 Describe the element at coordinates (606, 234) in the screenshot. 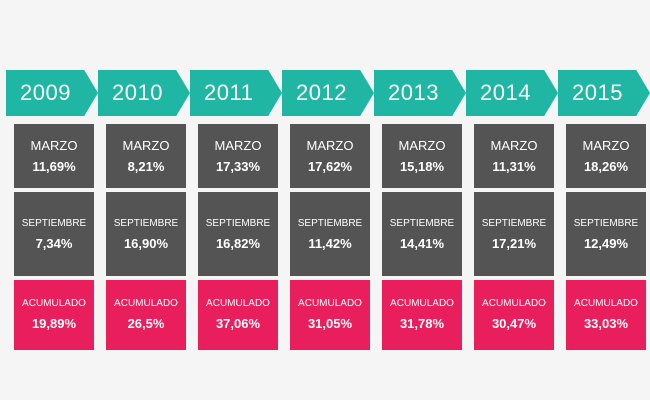

I see `septiembre-box: SEPTIEMBRE 12,49%` at that location.